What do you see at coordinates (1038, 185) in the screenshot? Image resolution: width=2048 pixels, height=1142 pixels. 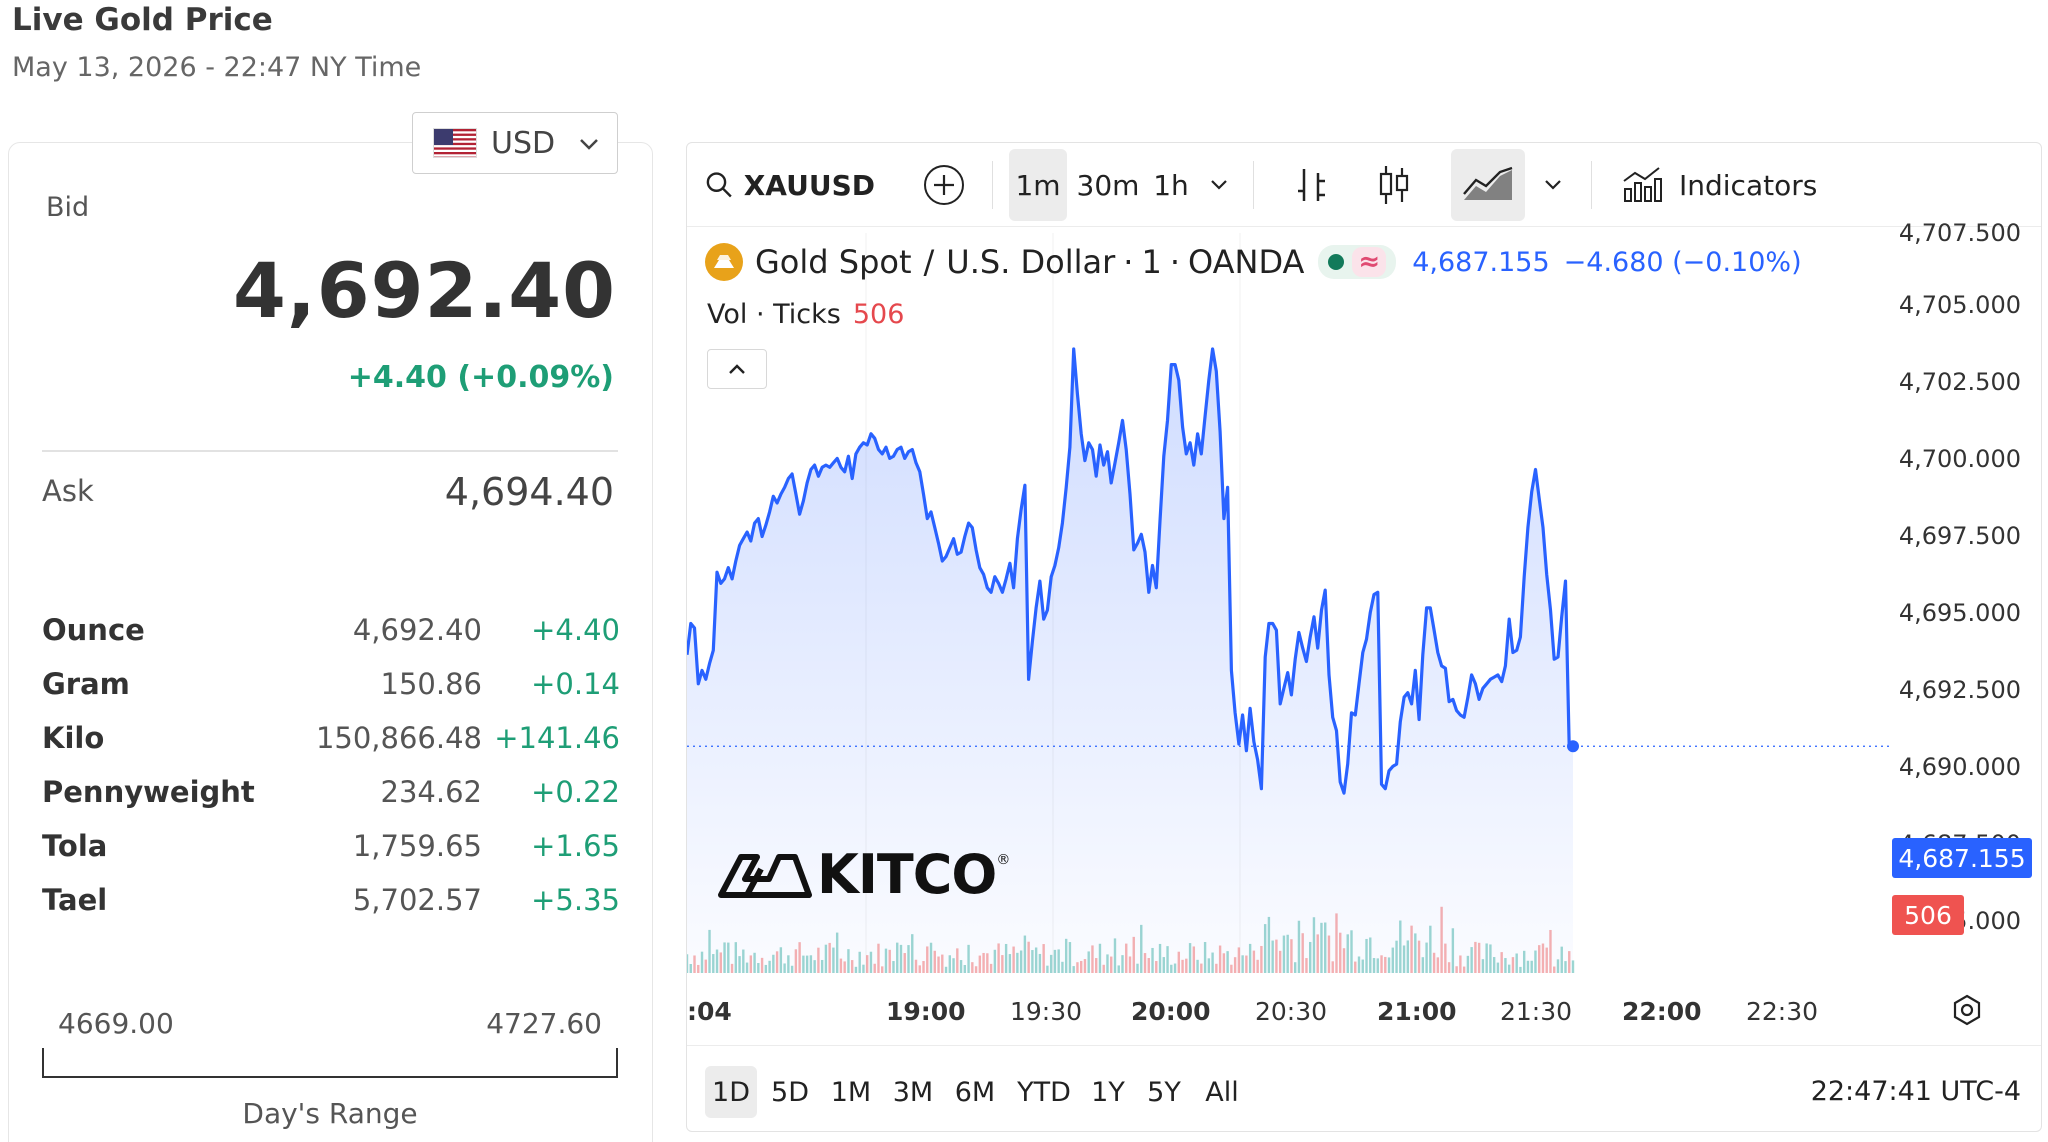 I see `interval-1m: 1m` at bounding box center [1038, 185].